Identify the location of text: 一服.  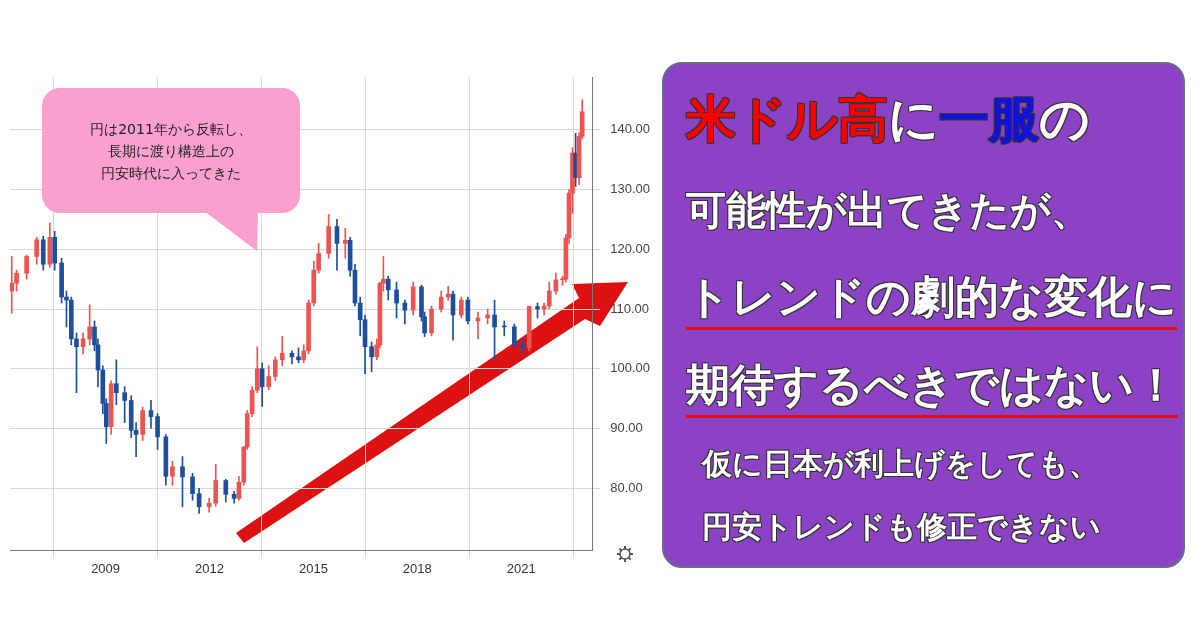
(989, 119).